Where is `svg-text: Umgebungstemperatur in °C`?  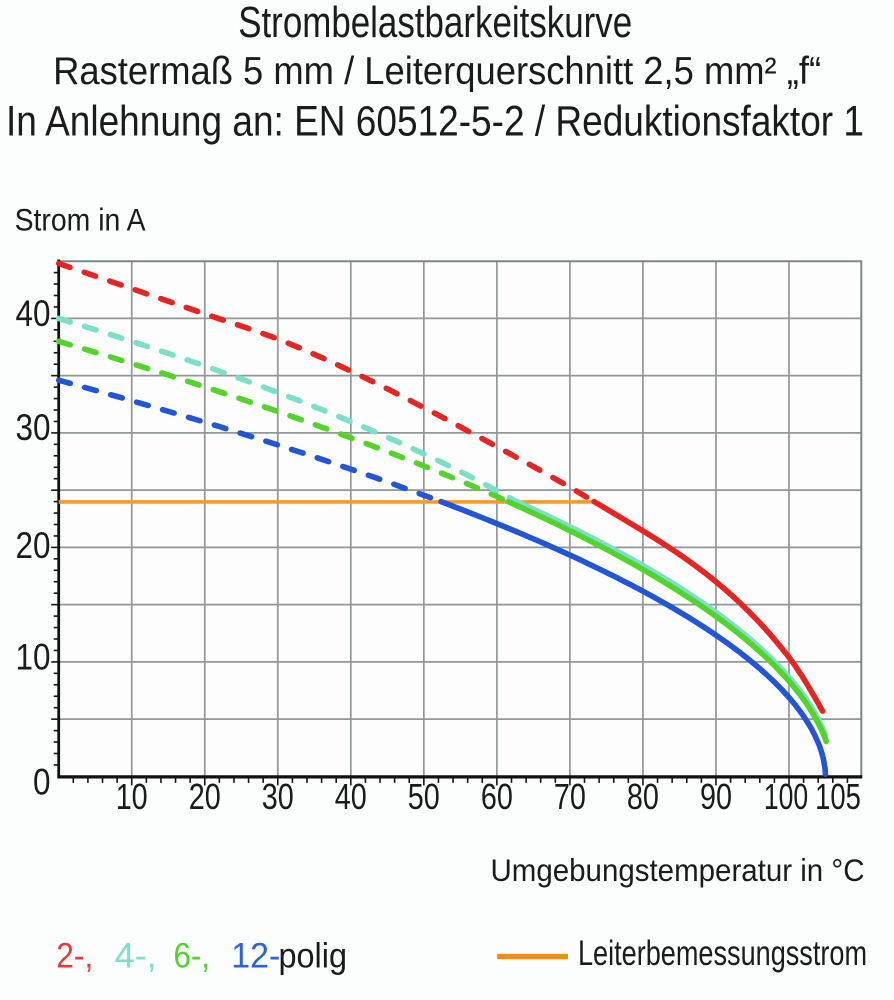
svg-text: Umgebungstemperatur in °C is located at coordinates (678, 870).